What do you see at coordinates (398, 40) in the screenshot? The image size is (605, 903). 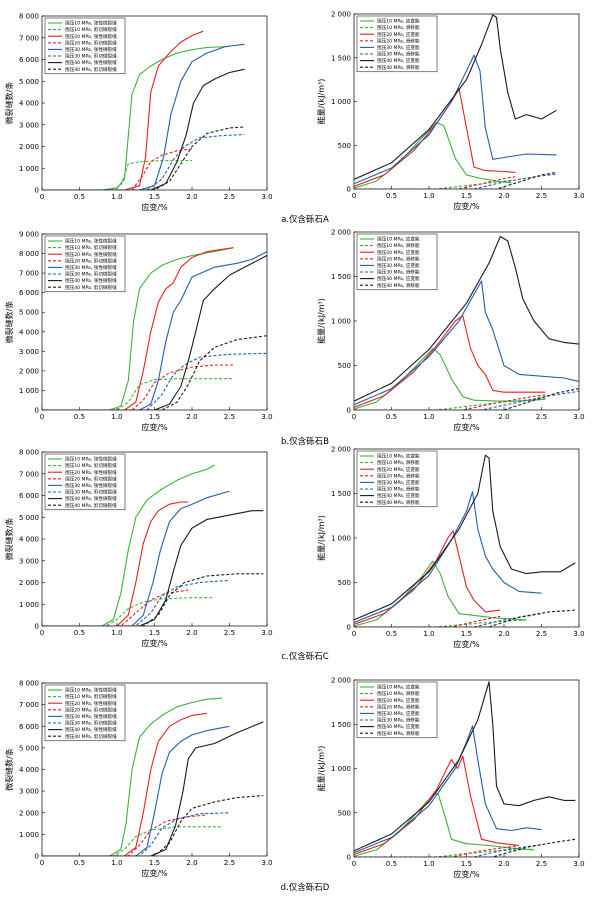 I see `legend-label: 围压20 MPa, 滑移能` at bounding box center [398, 40].